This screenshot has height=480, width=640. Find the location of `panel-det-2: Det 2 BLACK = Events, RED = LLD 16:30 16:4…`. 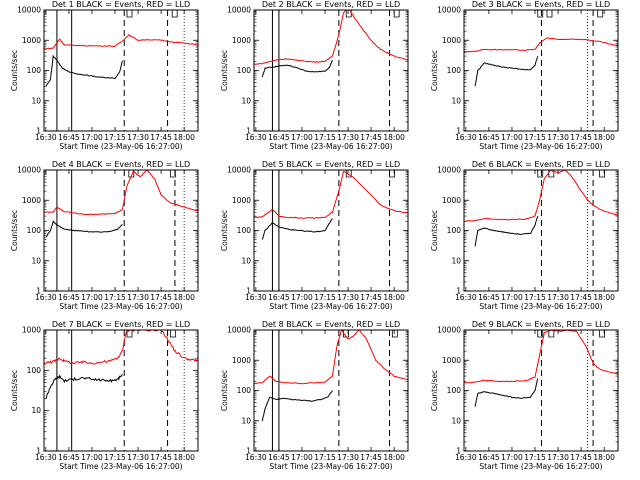

panel-det-2: Det 2 BLACK = Events, RED = LLD 16:30 16:4… is located at coordinates (314, 75).